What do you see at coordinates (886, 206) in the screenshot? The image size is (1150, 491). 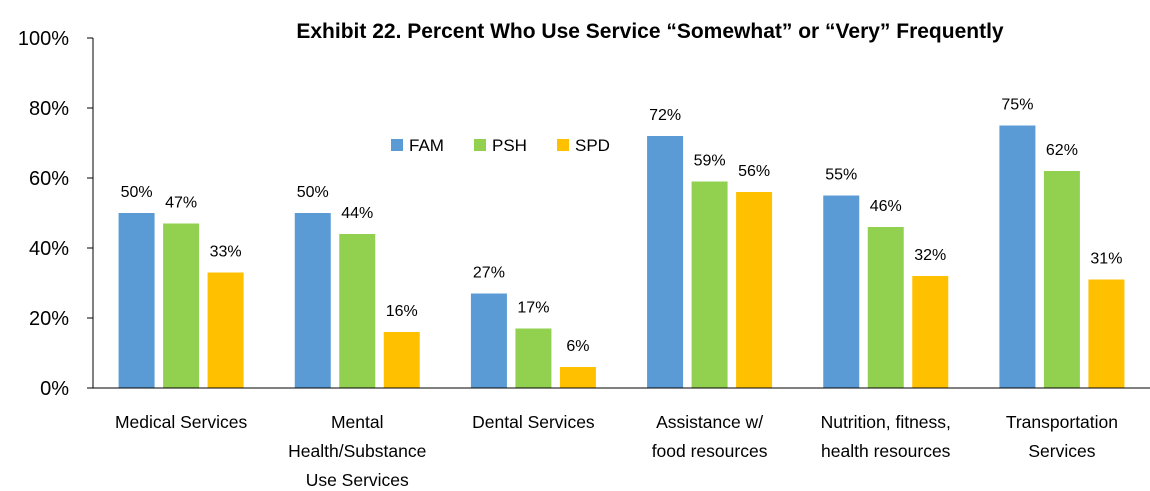 I see `data-label: 46%` at bounding box center [886, 206].